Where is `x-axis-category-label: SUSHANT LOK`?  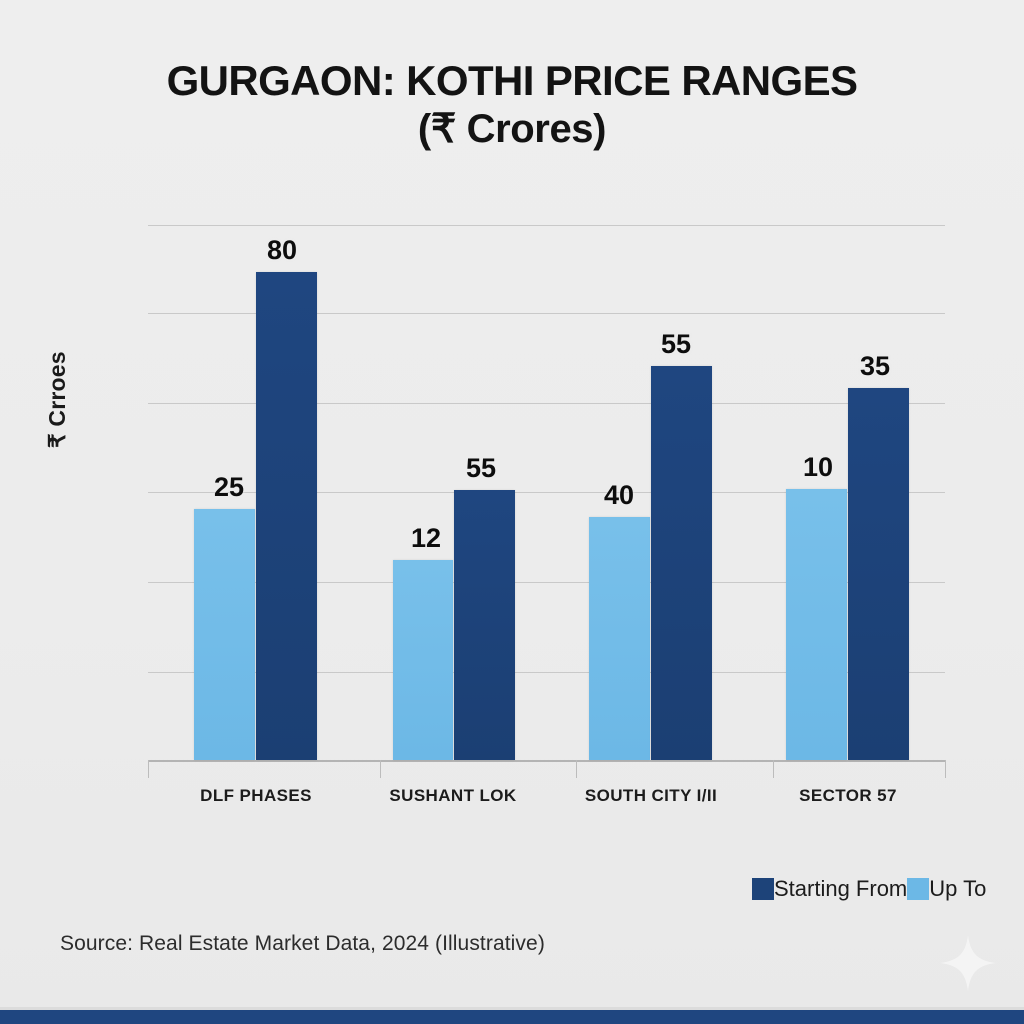 x-axis-category-label: SUSHANT LOK is located at coordinates (453, 795).